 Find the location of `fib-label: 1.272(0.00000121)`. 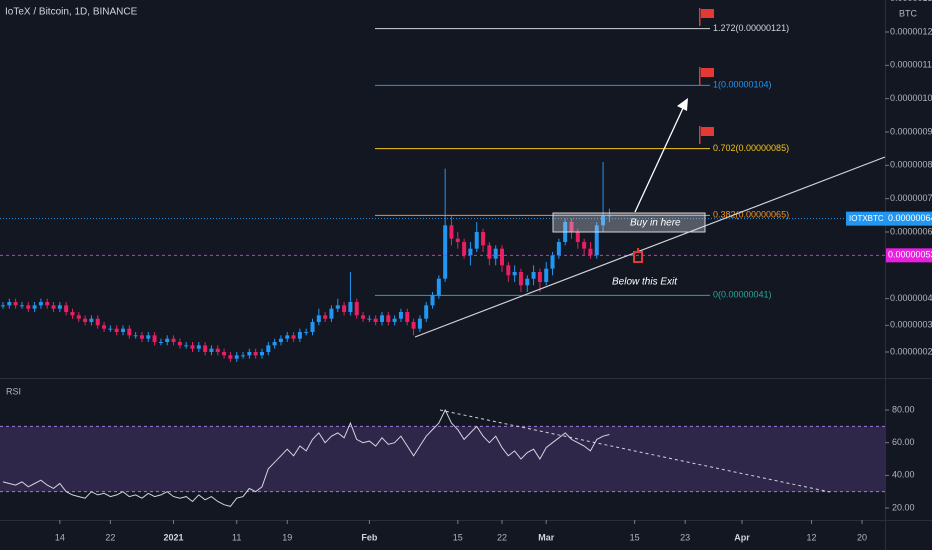

fib-label: 1.272(0.00000121) is located at coordinates (751, 28).